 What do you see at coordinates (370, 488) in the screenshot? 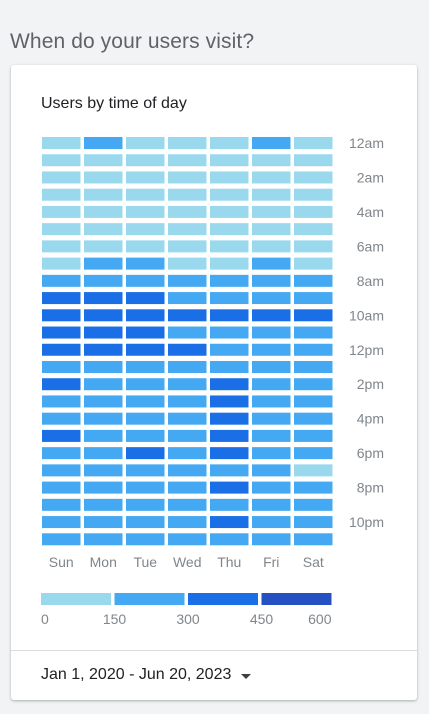
I see `y-tick-label: 8pm` at bounding box center [370, 488].